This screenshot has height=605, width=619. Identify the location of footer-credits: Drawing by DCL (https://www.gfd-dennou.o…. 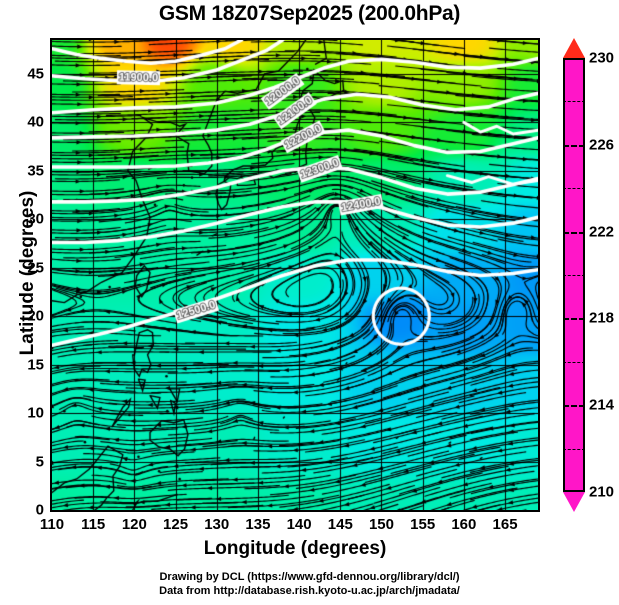
(309, 584).